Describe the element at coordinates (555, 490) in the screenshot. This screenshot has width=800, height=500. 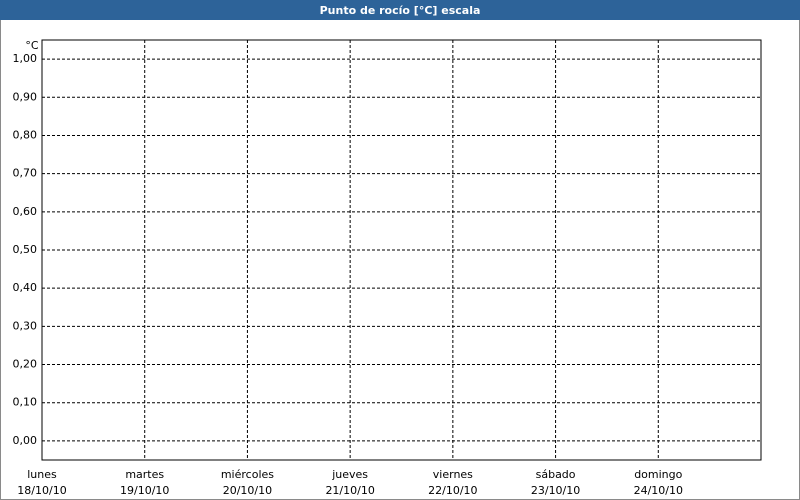
I see `x-tick-date: 23/10/10` at that location.